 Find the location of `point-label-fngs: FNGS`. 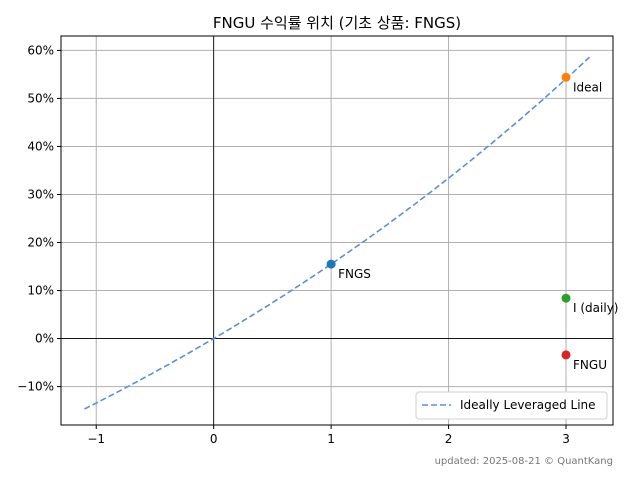

point-label-fngs: FNGS is located at coordinates (354, 274).